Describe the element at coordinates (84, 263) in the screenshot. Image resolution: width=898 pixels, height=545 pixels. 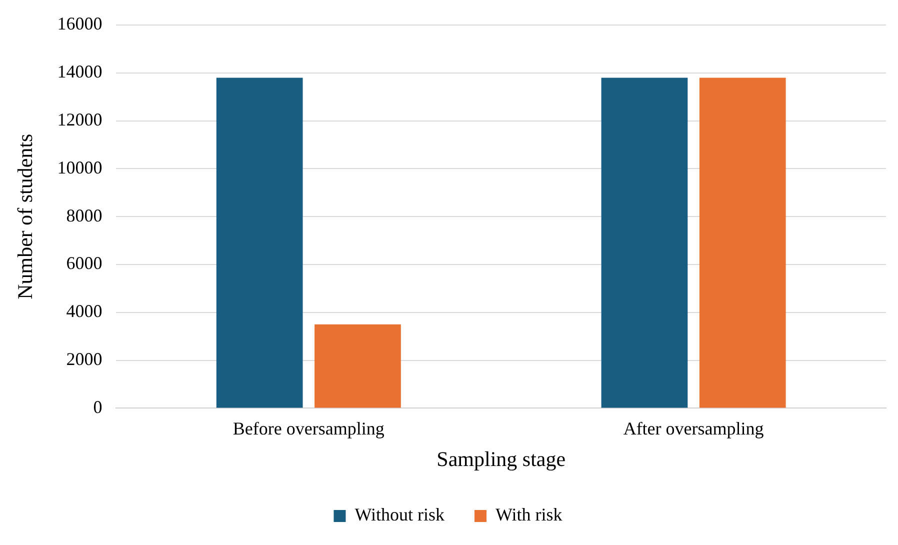
I see `y-tick-label: 6000` at that location.